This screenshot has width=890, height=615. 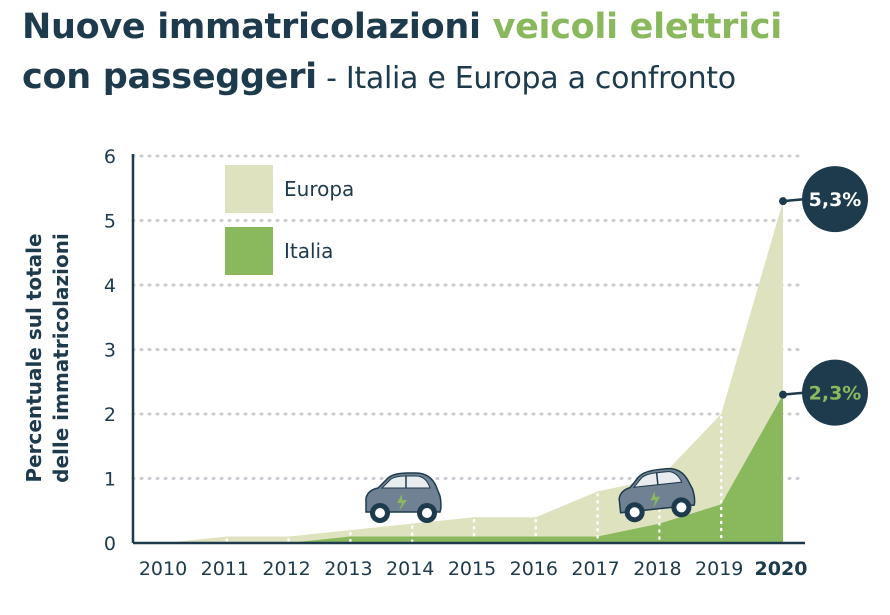 I want to click on x-tick-2016: 2016, so click(x=534, y=569).